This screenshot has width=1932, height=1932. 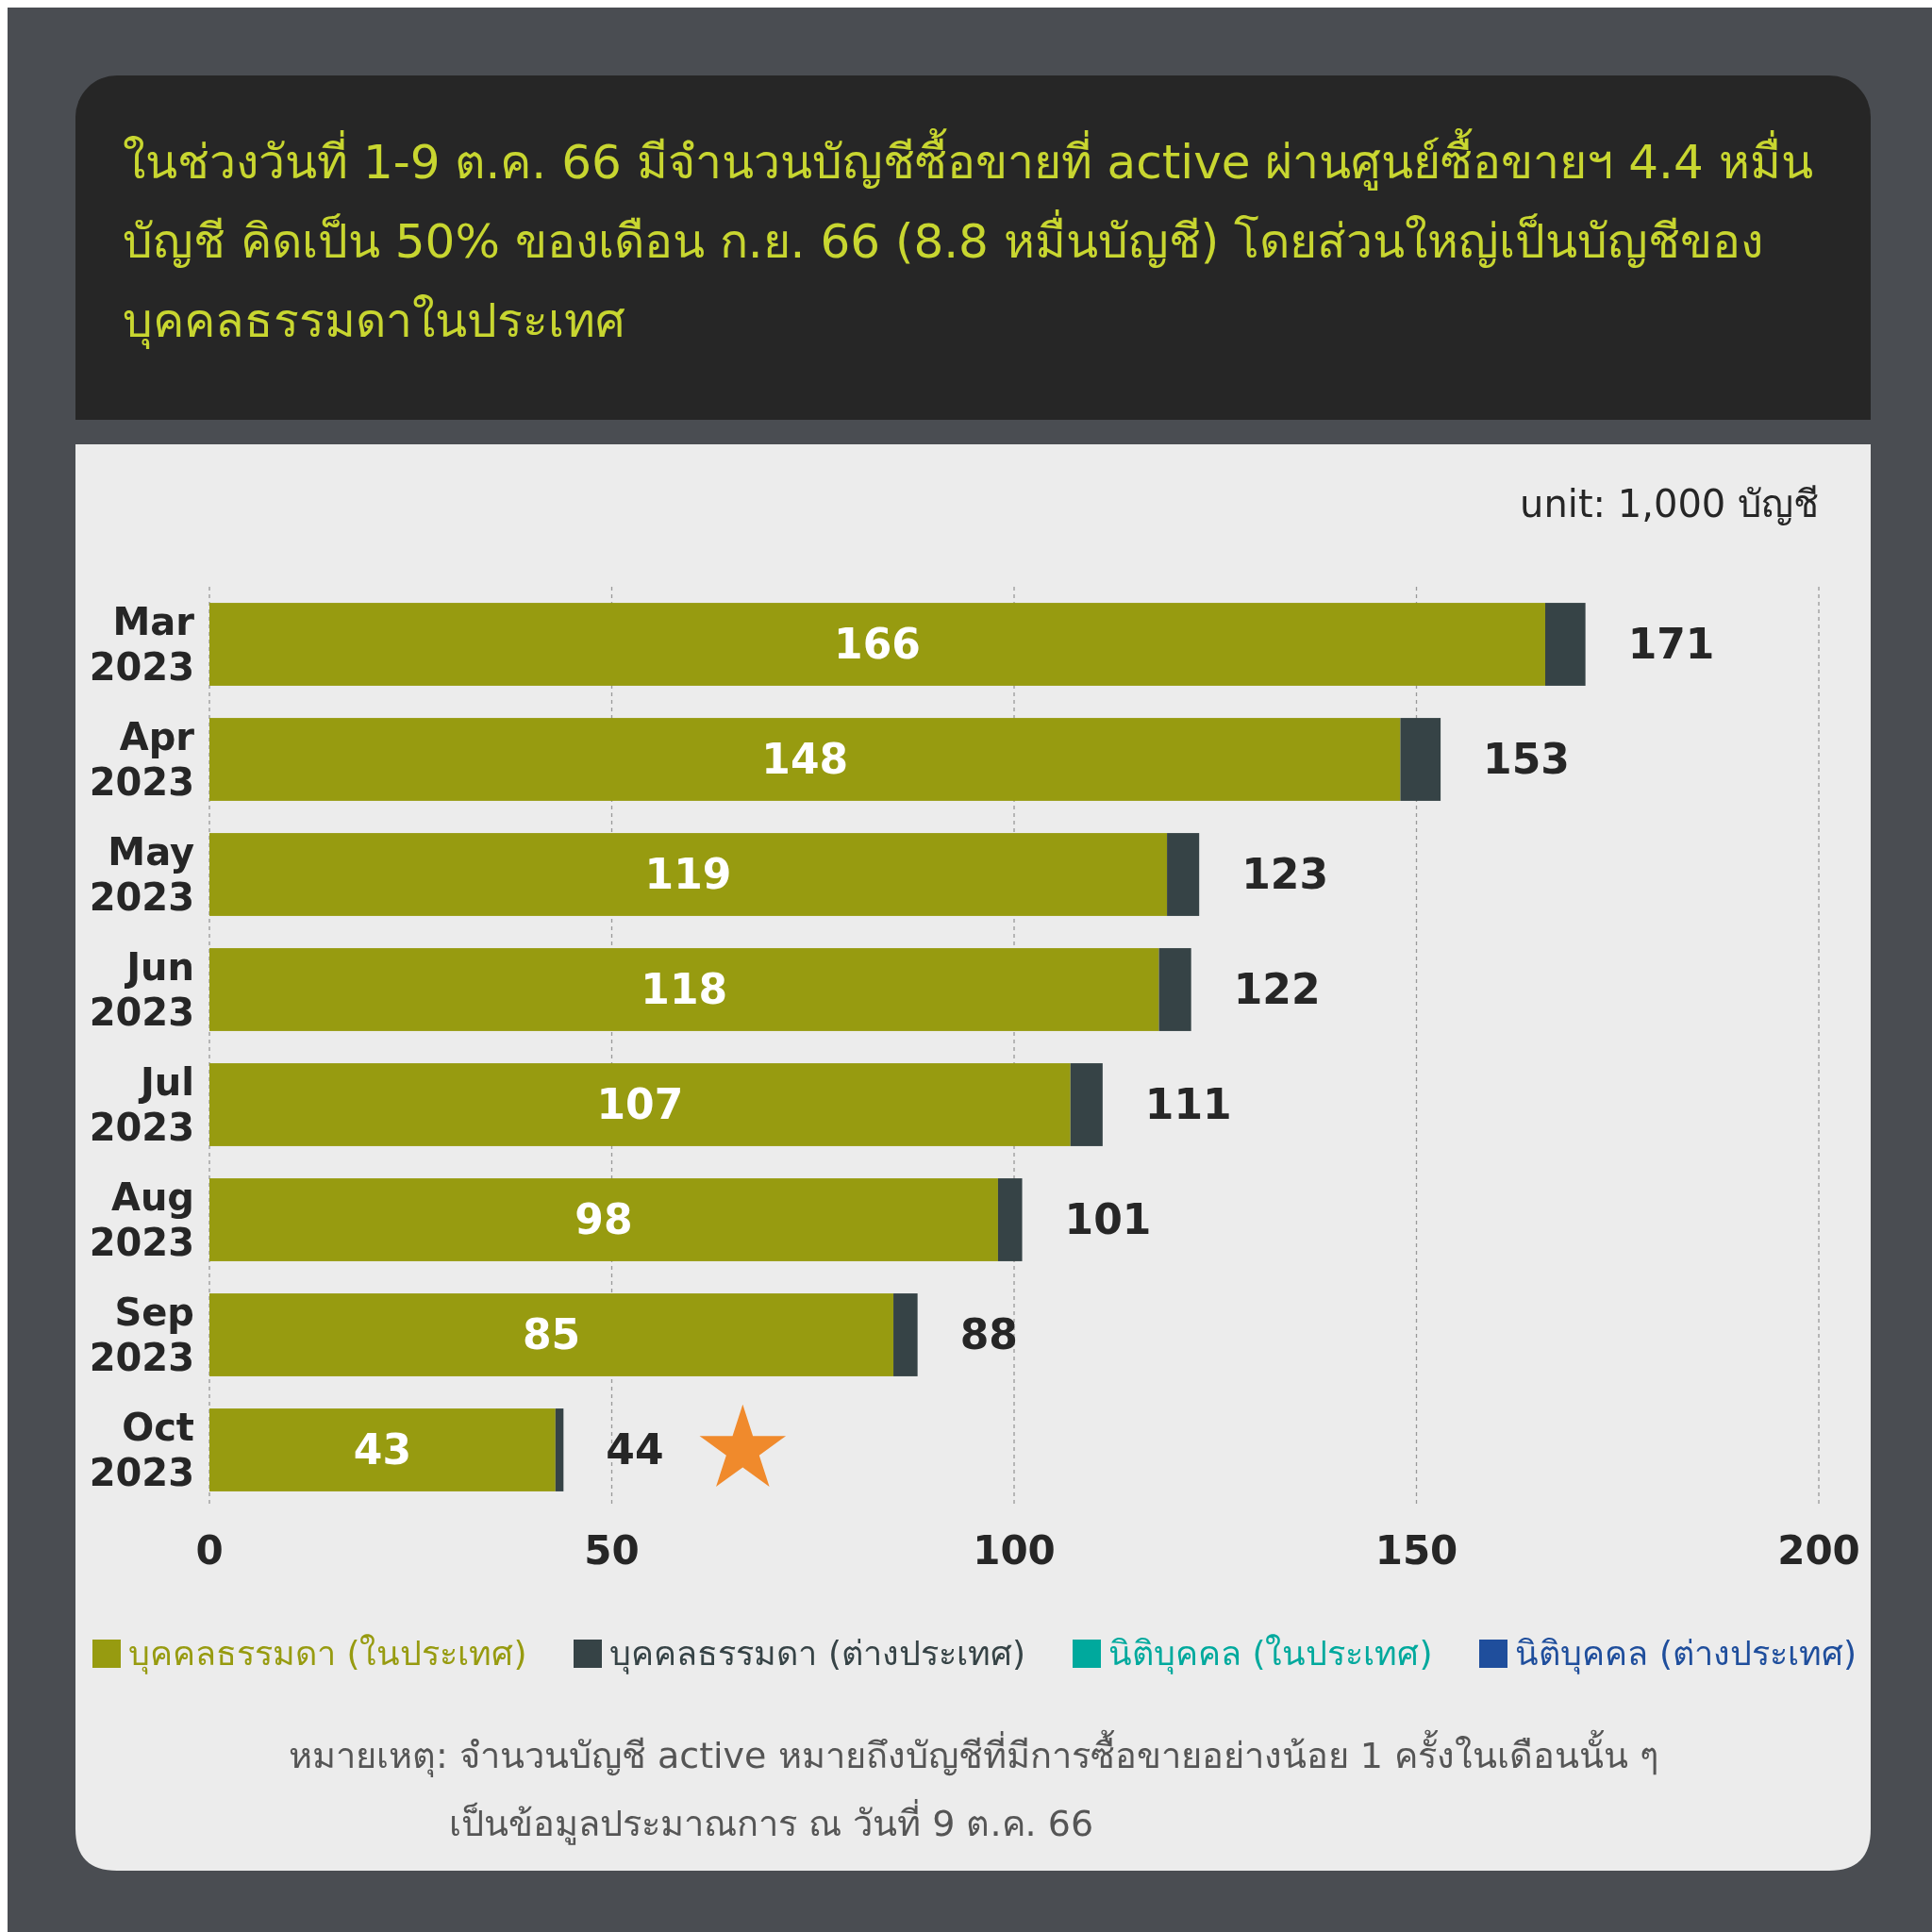 I want to click on text: หมายเหตุ: จำนวนบัญชี active หมายถึงบัญชีที่มีการซื้อขายอย่างน้อย 1 ครั้งในเดือนนั้น ๆ, so click(x=974, y=1753).